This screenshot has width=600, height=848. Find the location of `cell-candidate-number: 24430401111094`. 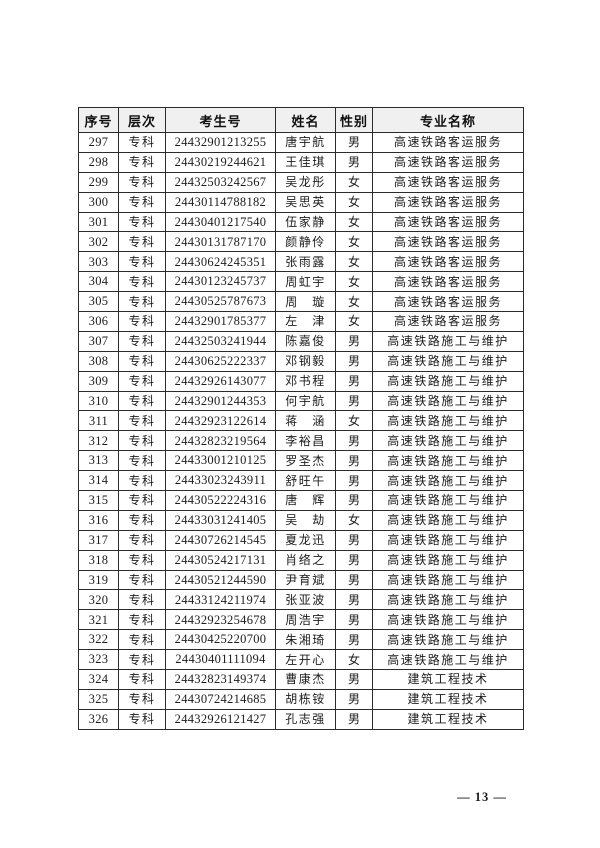

cell-candidate-number: 24430401111094 is located at coordinates (220, 660).